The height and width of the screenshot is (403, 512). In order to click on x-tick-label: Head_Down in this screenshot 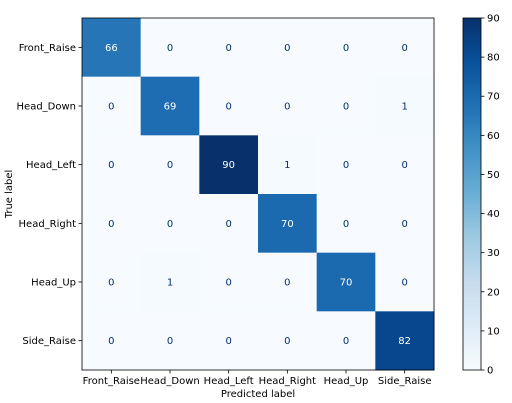, I will do `click(169, 381)`.